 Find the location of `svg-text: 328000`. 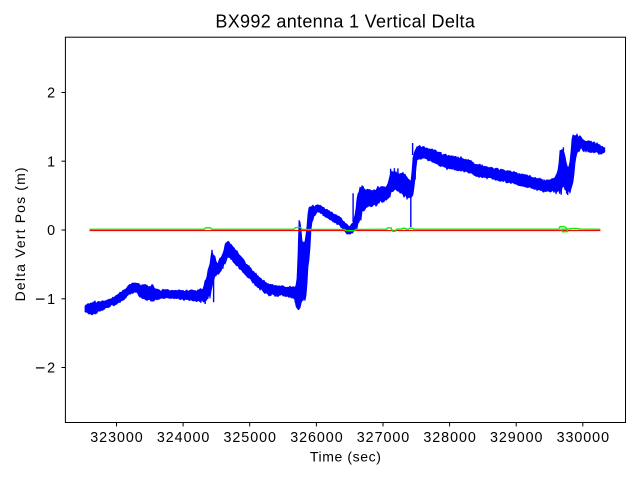

svg-text: 328000 is located at coordinates (449, 438).